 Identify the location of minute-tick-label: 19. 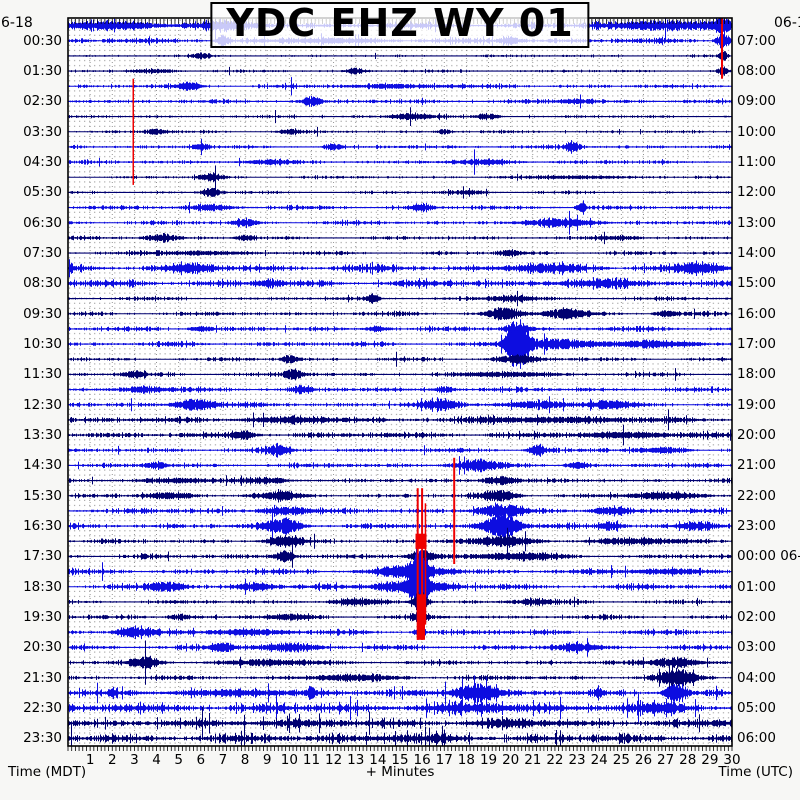
(488, 760).